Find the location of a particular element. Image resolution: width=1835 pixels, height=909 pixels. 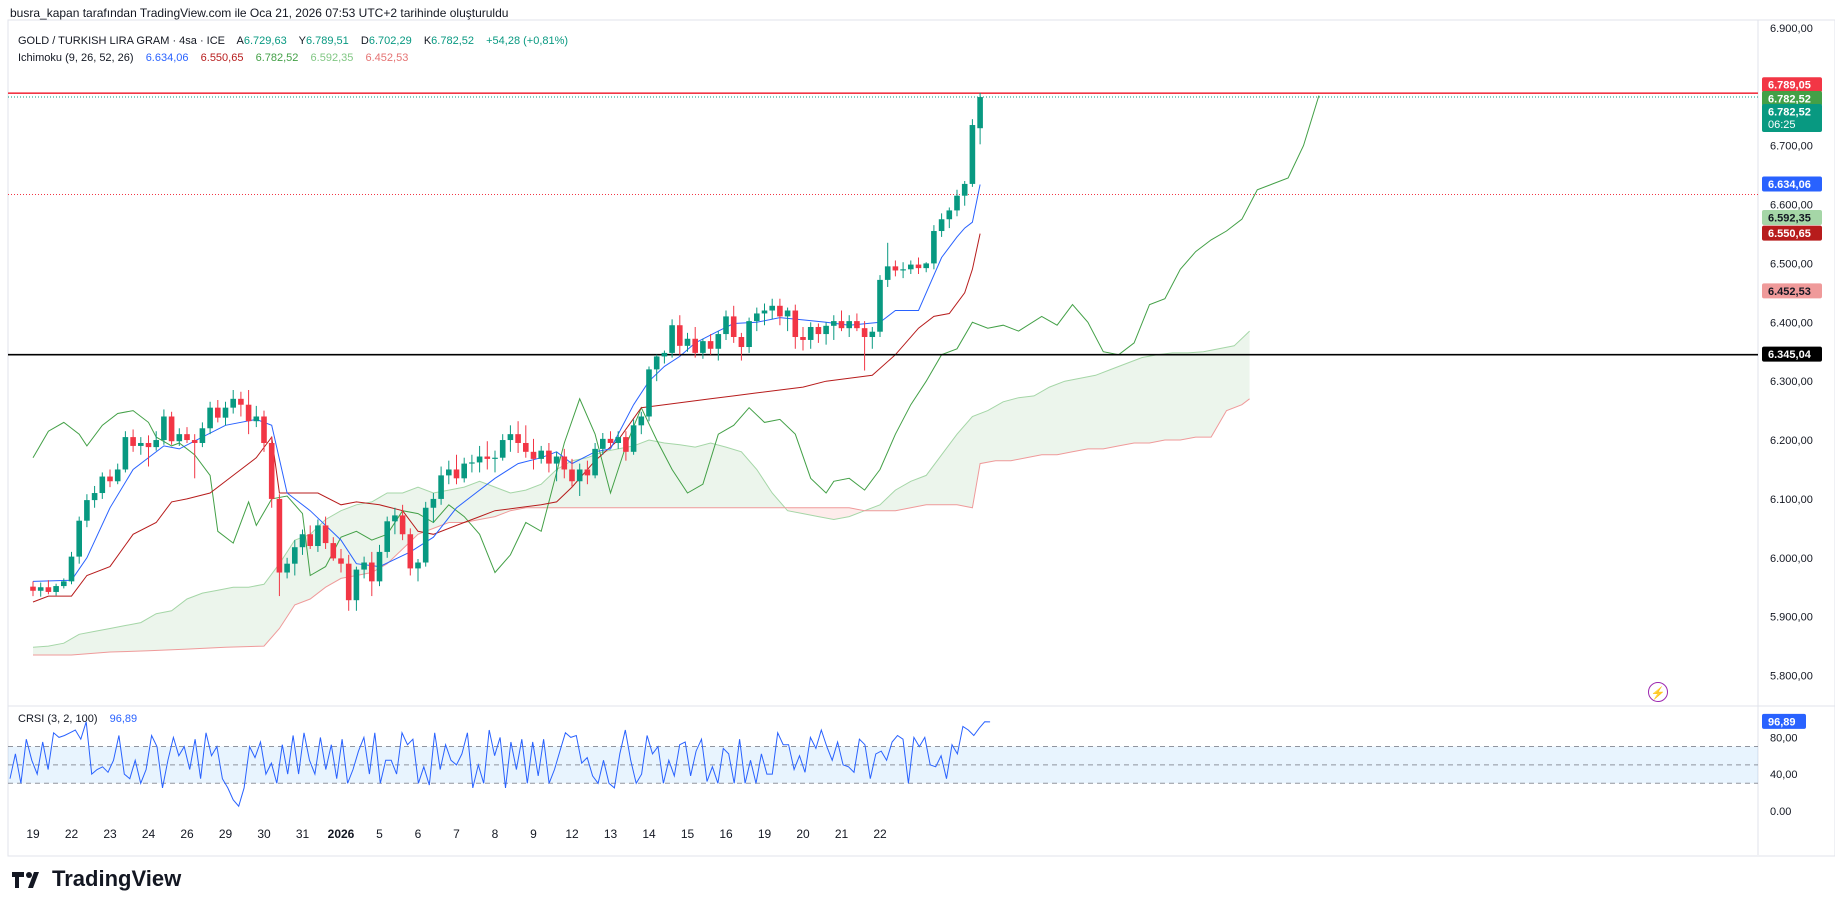

crsi-line is located at coordinates (500, 764).